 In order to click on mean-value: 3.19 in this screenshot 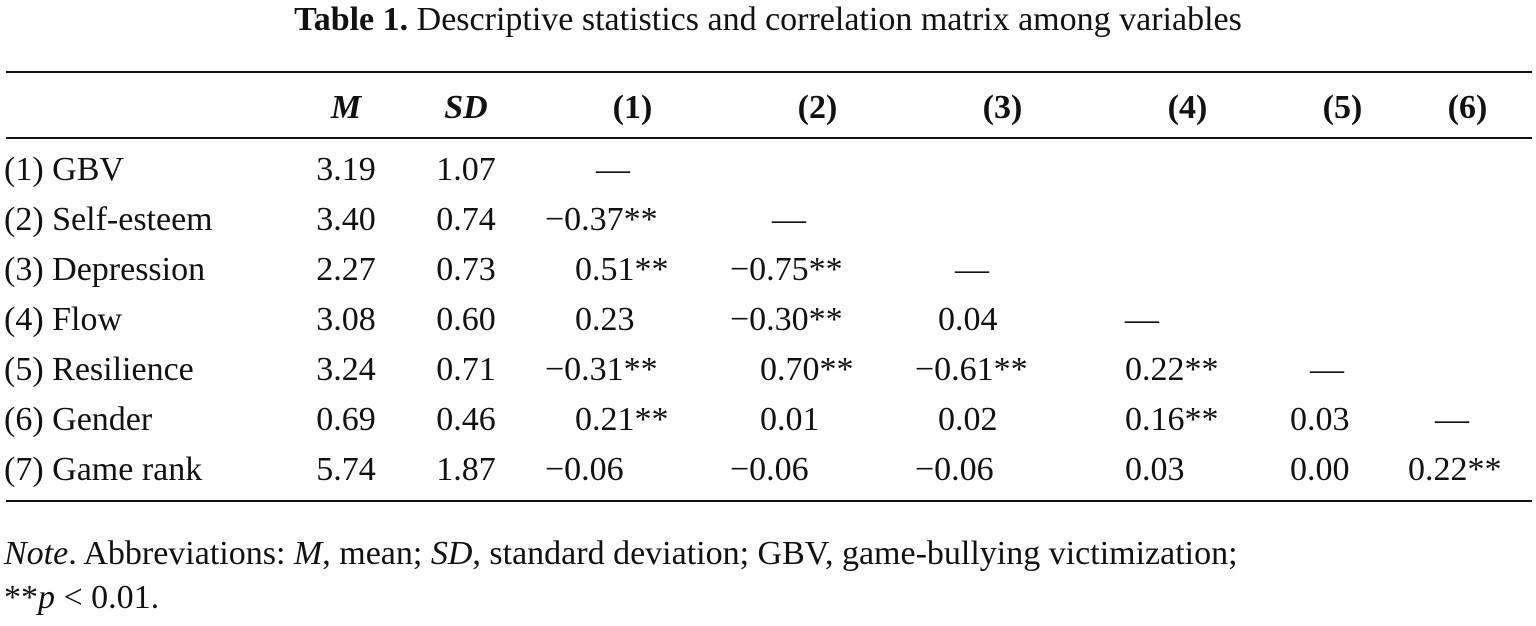, I will do `click(346, 169)`.